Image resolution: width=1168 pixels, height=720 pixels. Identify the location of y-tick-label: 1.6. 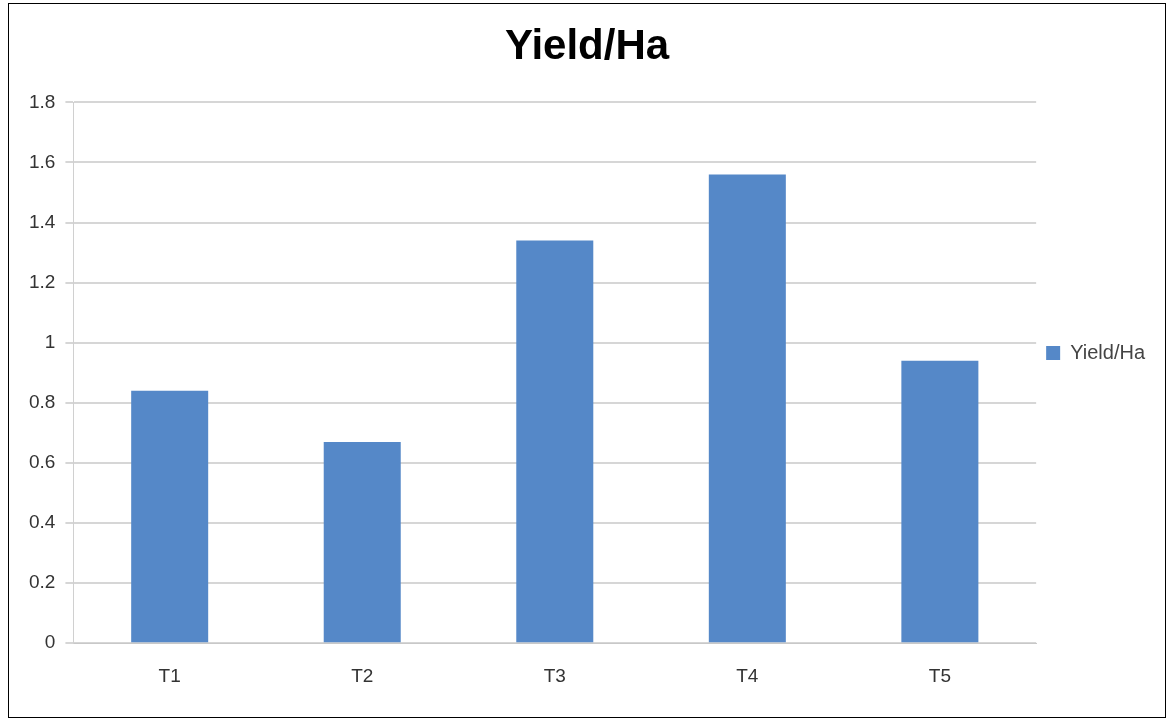
(42, 161).